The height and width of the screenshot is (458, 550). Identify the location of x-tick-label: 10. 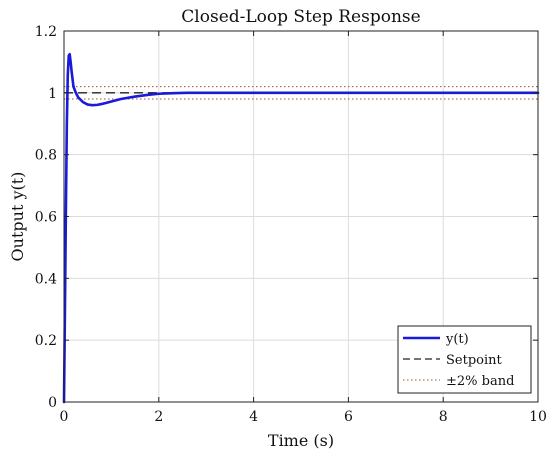
(538, 417).